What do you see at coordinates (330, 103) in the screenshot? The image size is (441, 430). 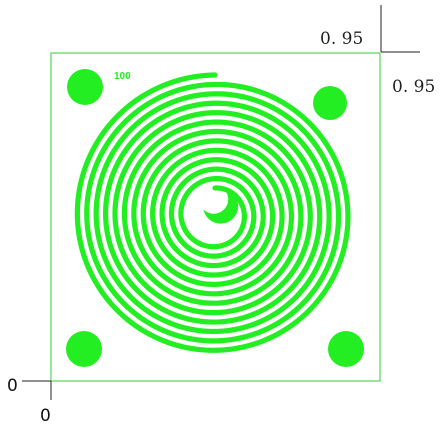 I see `corner-pad-top-right` at bounding box center [330, 103].